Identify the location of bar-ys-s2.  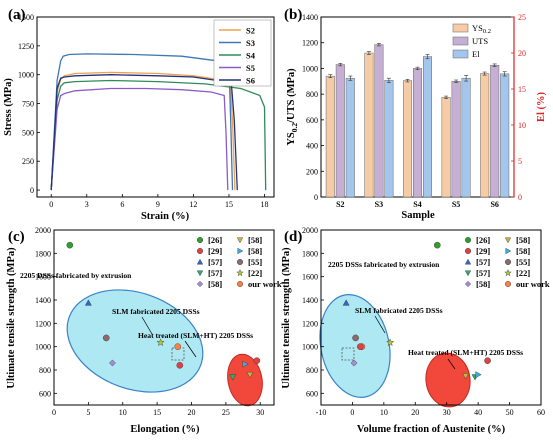
(330, 136).